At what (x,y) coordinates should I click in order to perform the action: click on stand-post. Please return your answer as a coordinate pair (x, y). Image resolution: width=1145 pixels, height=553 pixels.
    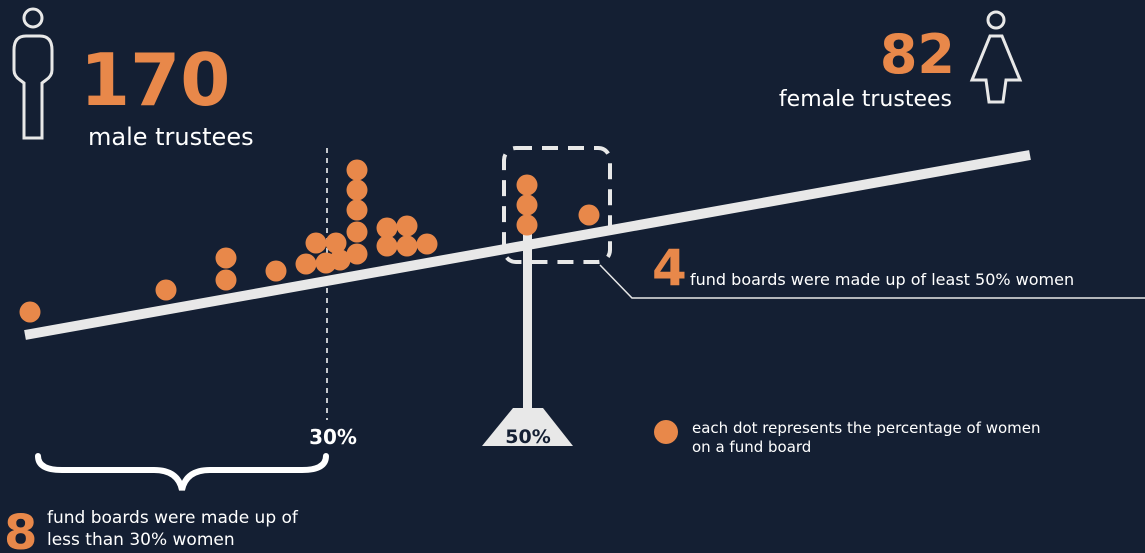
    Looking at the image, I should click on (527, 317).